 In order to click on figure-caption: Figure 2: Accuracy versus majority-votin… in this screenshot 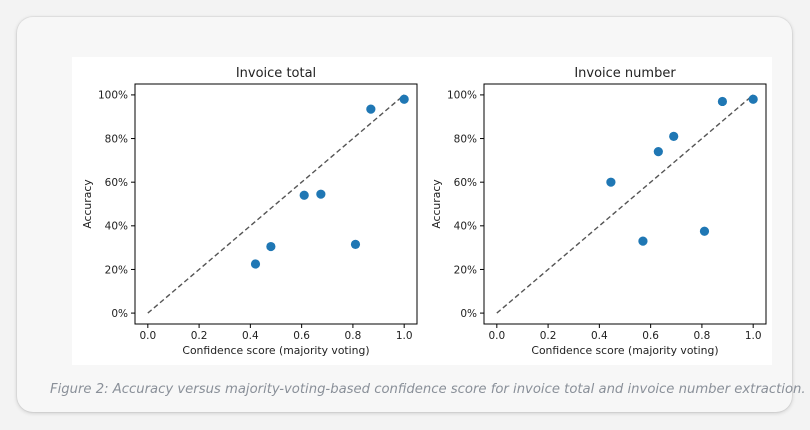, I will do `click(428, 389)`.